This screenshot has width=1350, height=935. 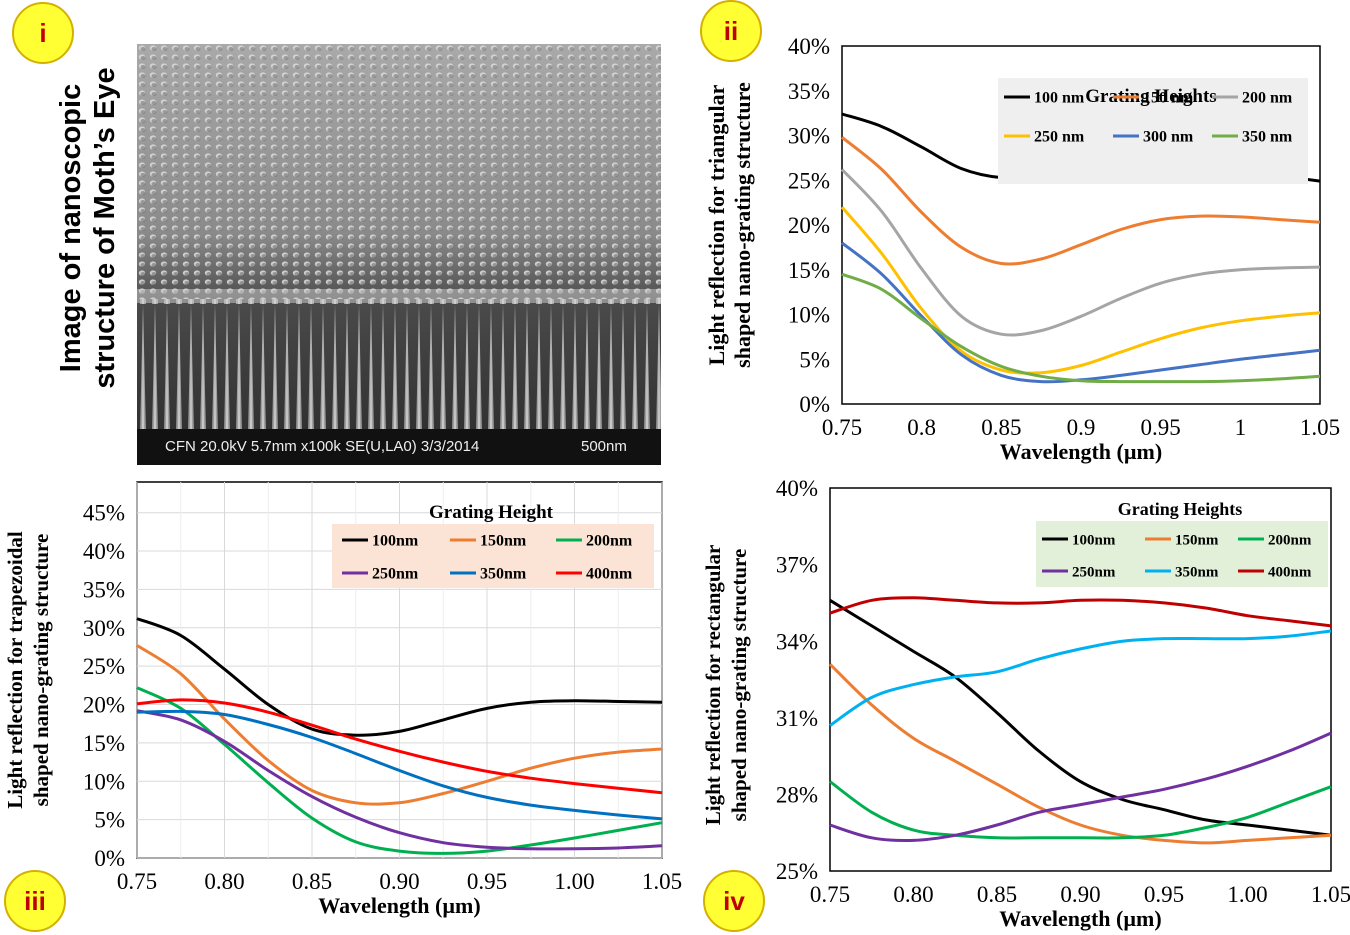 What do you see at coordinates (797, 718) in the screenshot?
I see `y-tick-label: 31%` at bounding box center [797, 718].